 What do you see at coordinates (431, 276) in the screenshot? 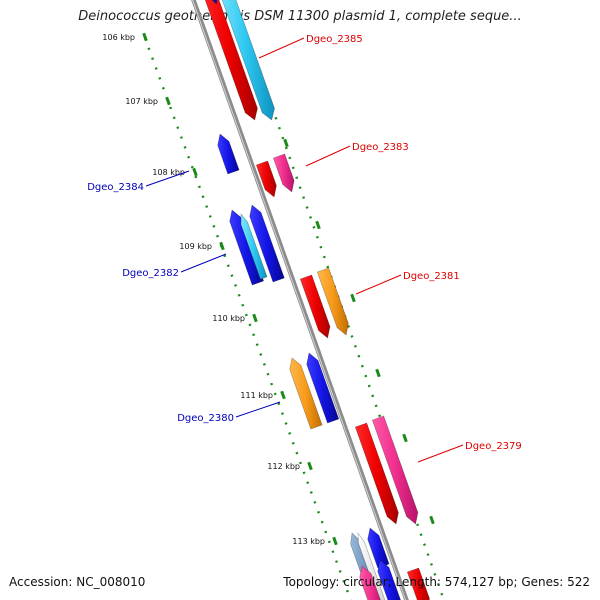
I see `gene-label: Dgeo_2381` at bounding box center [431, 276].